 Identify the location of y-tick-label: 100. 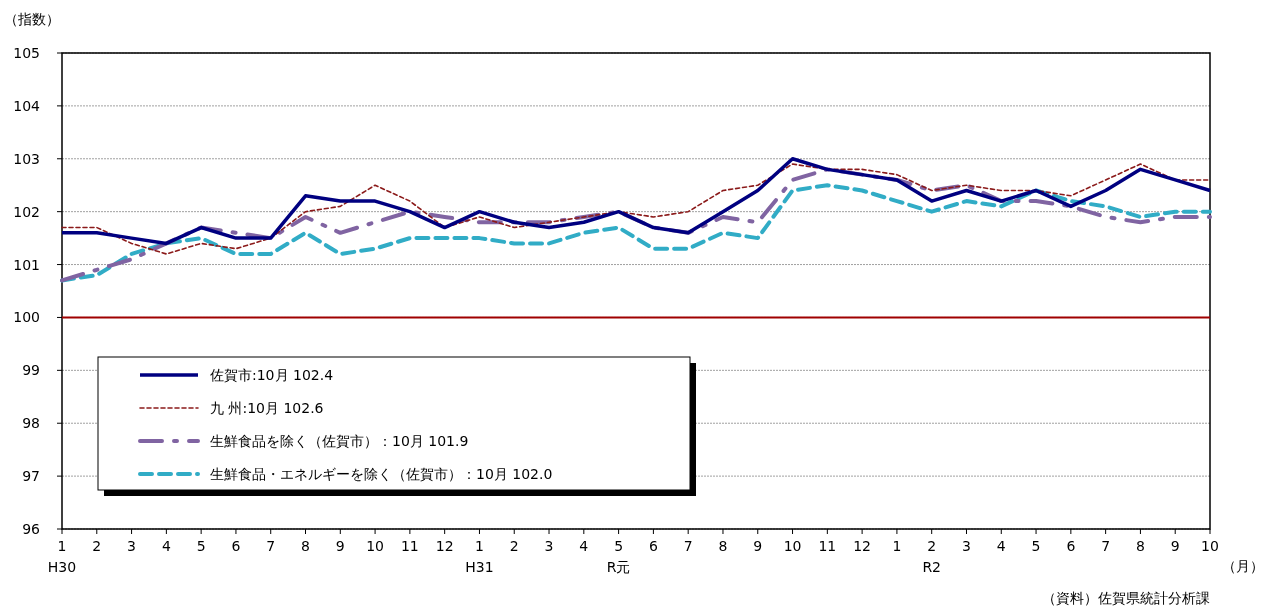
(26, 317).